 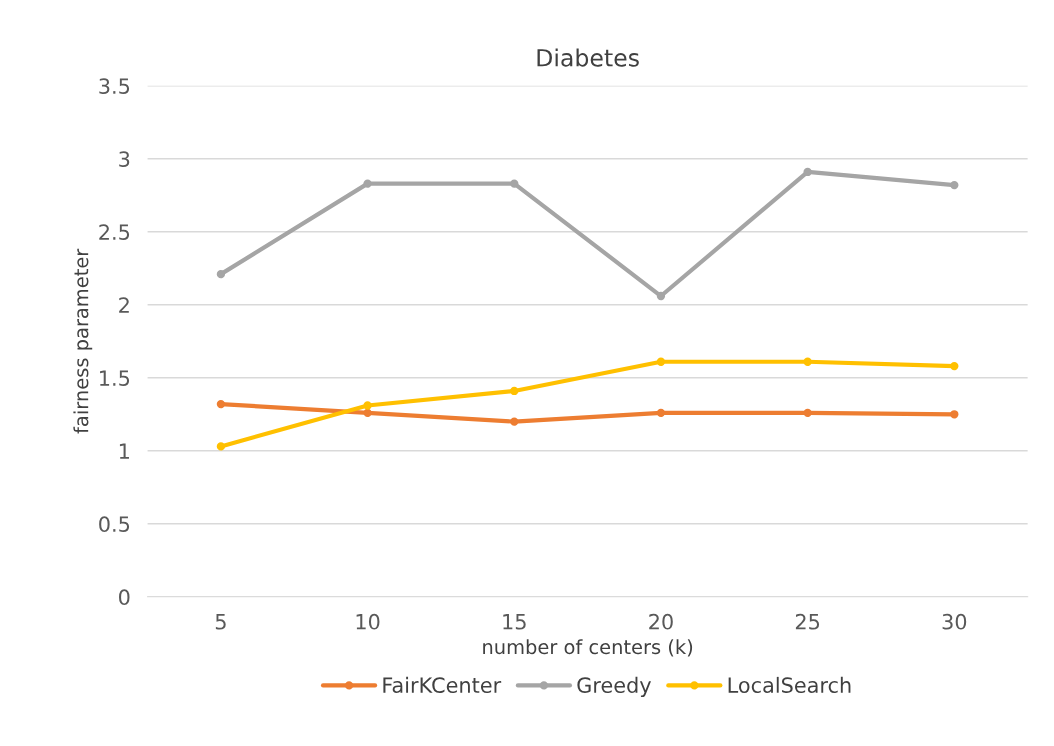 I want to click on y-tick-label: 3.5, so click(x=114, y=86).